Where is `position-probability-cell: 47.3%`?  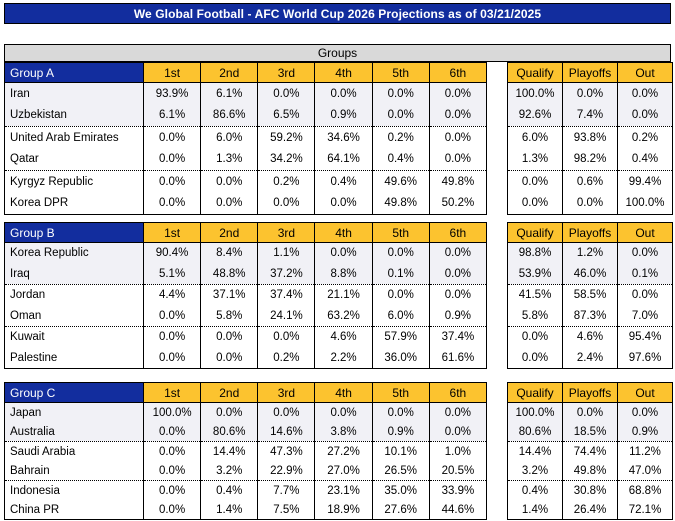
position-probability-cell: 47.3% is located at coordinates (286, 451).